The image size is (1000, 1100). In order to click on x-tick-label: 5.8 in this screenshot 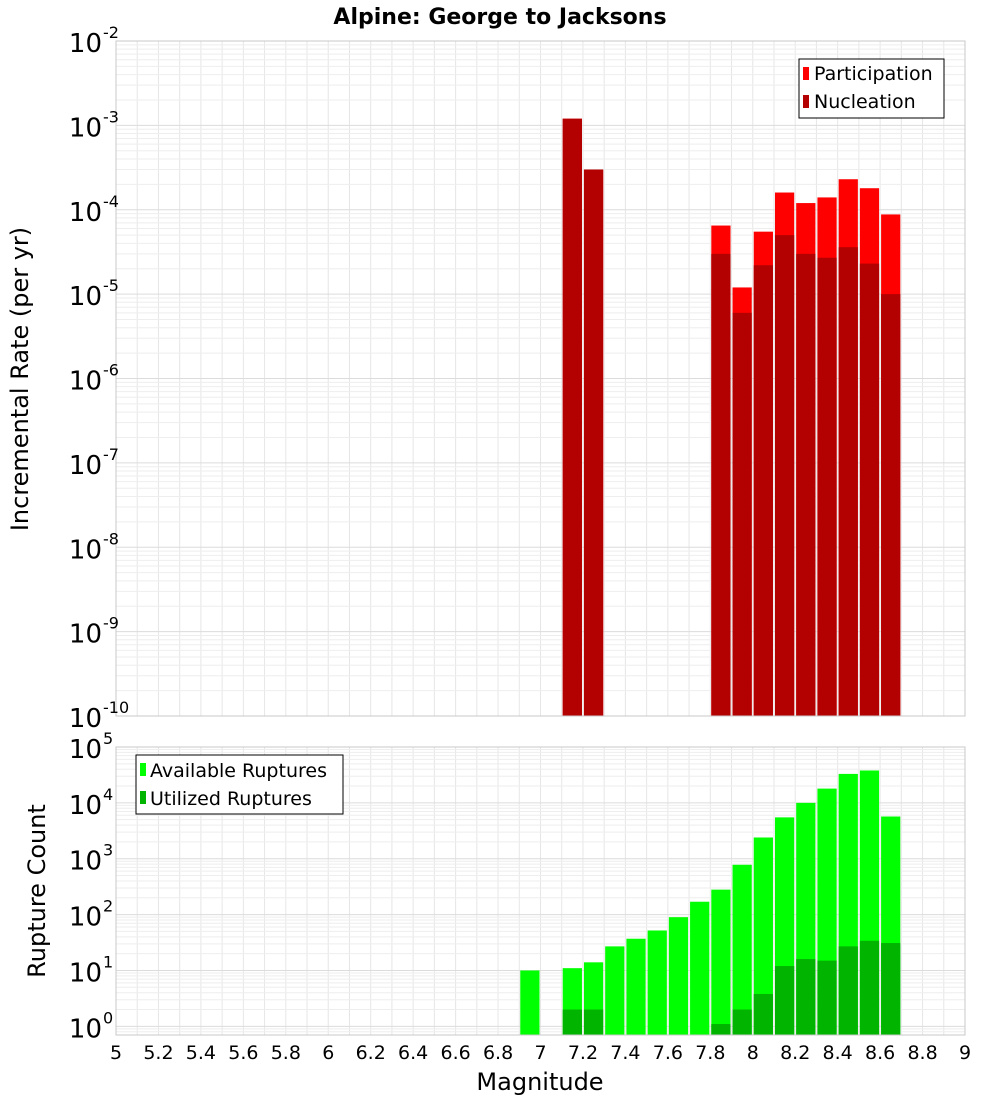, I will do `click(286, 1053)`.